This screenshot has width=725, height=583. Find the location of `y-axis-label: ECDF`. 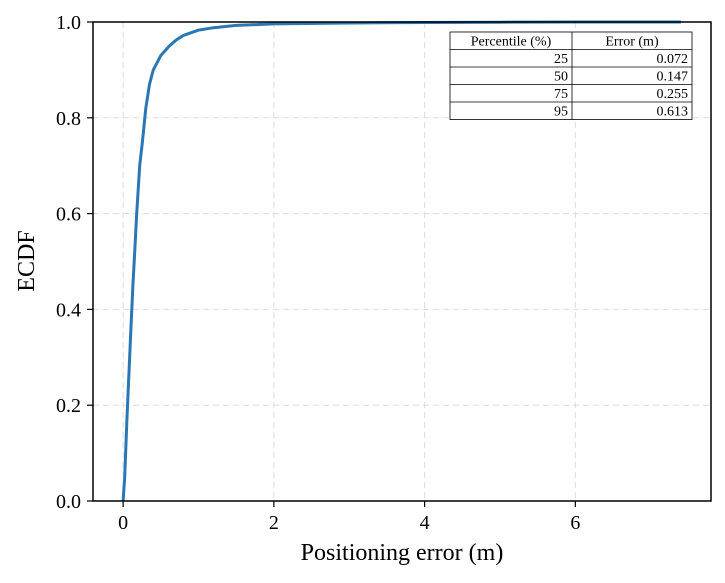

y-axis-label: ECDF is located at coordinates (27, 260).